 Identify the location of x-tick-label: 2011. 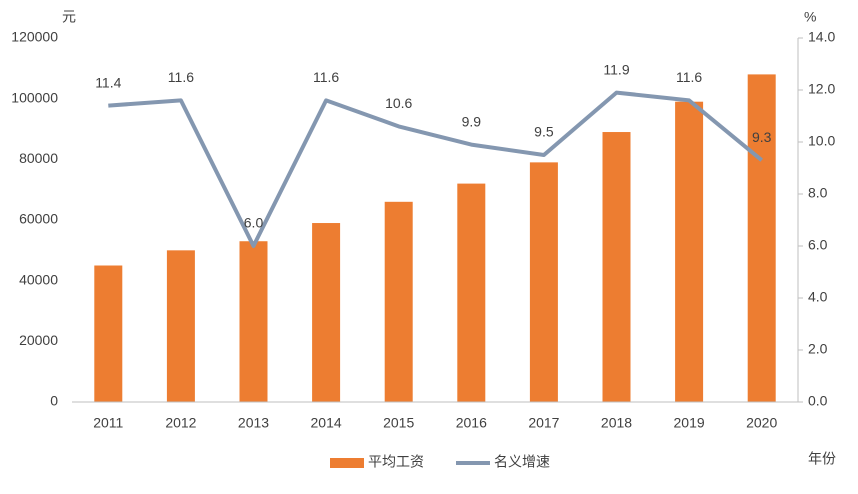
(108, 423).